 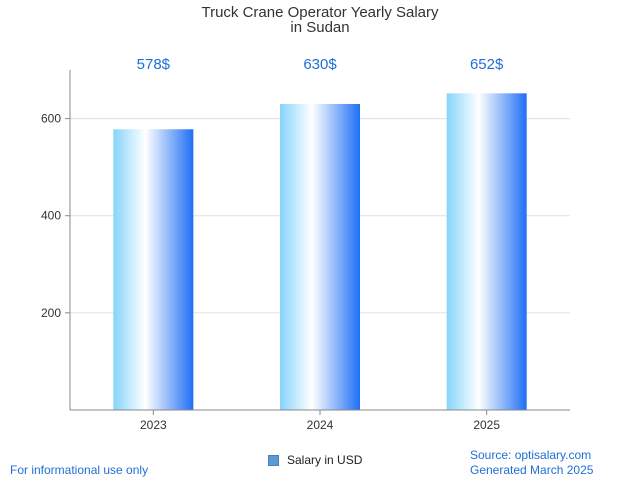 What do you see at coordinates (79, 470) in the screenshot?
I see `disclaimer-text: For informational use only` at bounding box center [79, 470].